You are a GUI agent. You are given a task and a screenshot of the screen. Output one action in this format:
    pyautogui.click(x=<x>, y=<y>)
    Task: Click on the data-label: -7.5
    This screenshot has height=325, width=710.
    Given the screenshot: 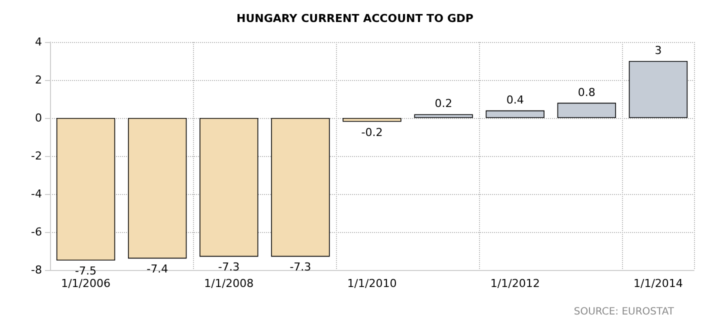 What is the action you would take?
    pyautogui.click(x=86, y=271)
    